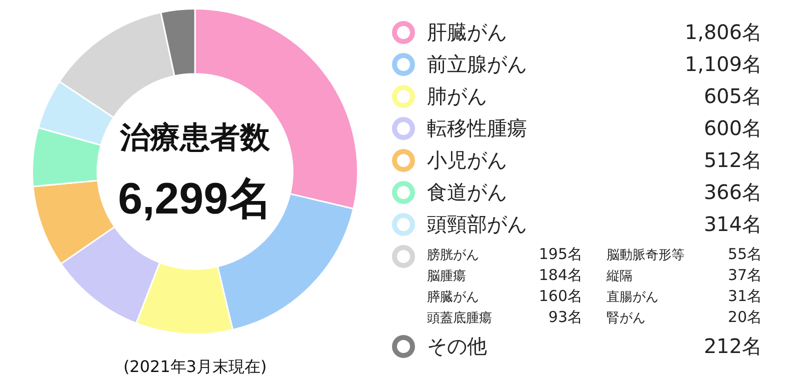 The image size is (800, 383). What do you see at coordinates (467, 160) in the screenshot?
I see `legend-label: 小児がん` at bounding box center [467, 160].